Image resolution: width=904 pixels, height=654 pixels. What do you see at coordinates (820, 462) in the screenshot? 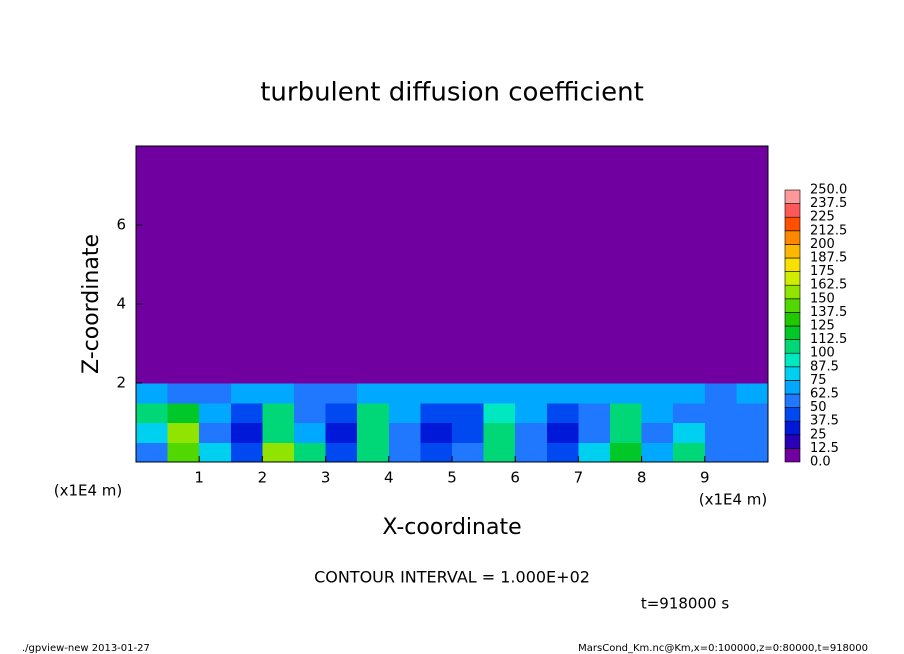
I see `colorbar-label: 0.0` at bounding box center [820, 462].